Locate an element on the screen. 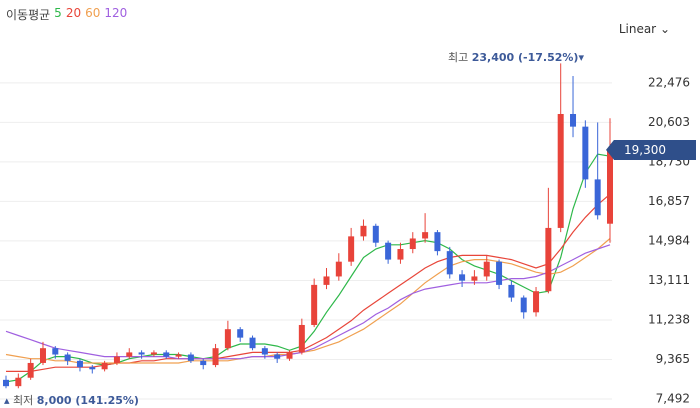  chevron: ⌄ is located at coordinates (664, 29).